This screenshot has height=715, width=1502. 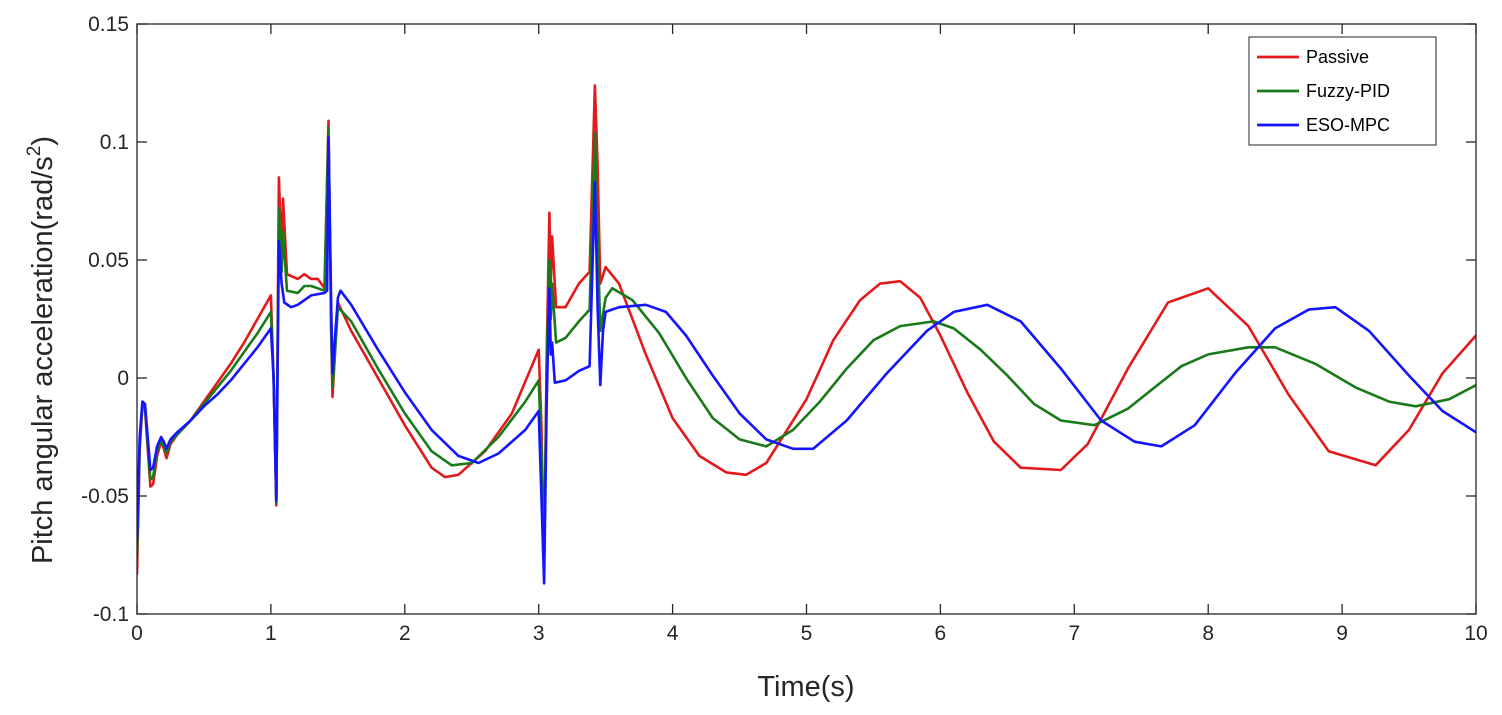 What do you see at coordinates (123, 378) in the screenshot?
I see `y-tick-label: 0` at bounding box center [123, 378].